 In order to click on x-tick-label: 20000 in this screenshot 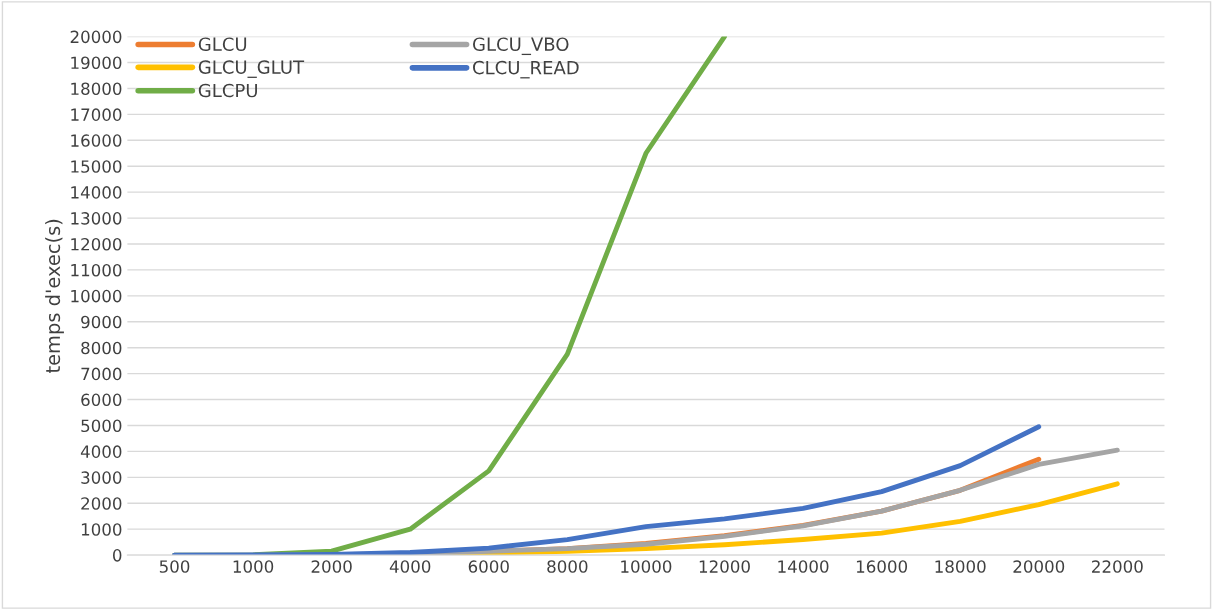, I will do `click(1039, 566)`.